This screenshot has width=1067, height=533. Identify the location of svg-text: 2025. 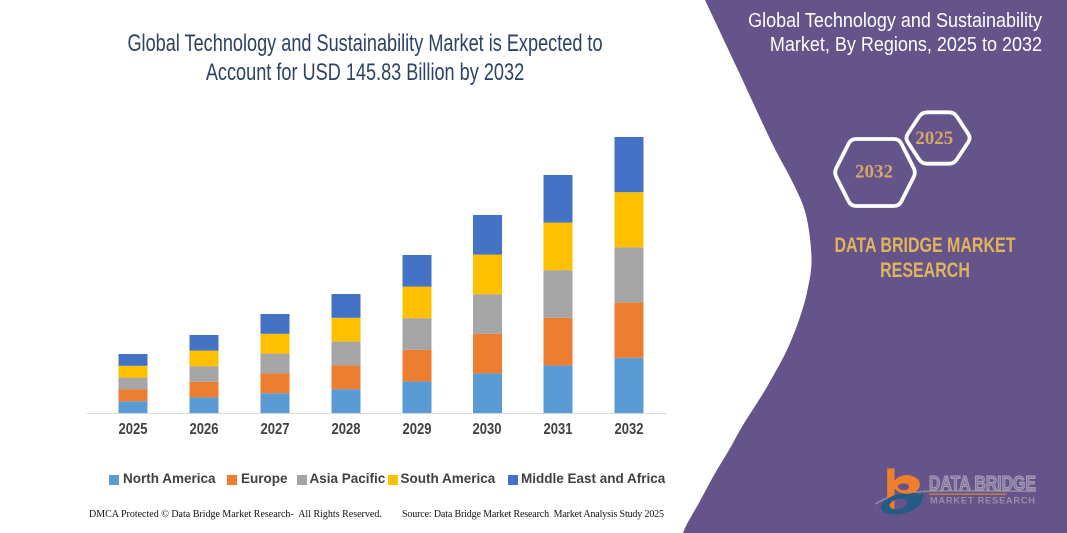
(934, 138).